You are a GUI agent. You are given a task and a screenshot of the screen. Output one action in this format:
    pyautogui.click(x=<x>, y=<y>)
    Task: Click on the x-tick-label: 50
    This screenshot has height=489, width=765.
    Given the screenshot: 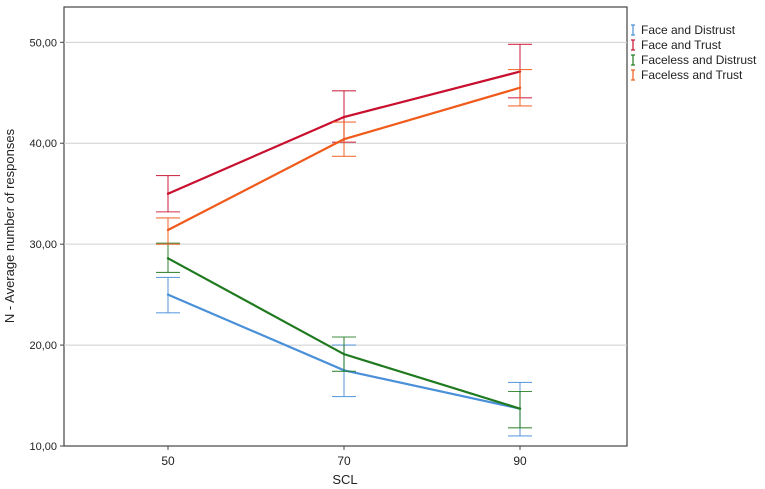 What is the action you would take?
    pyautogui.click(x=168, y=461)
    